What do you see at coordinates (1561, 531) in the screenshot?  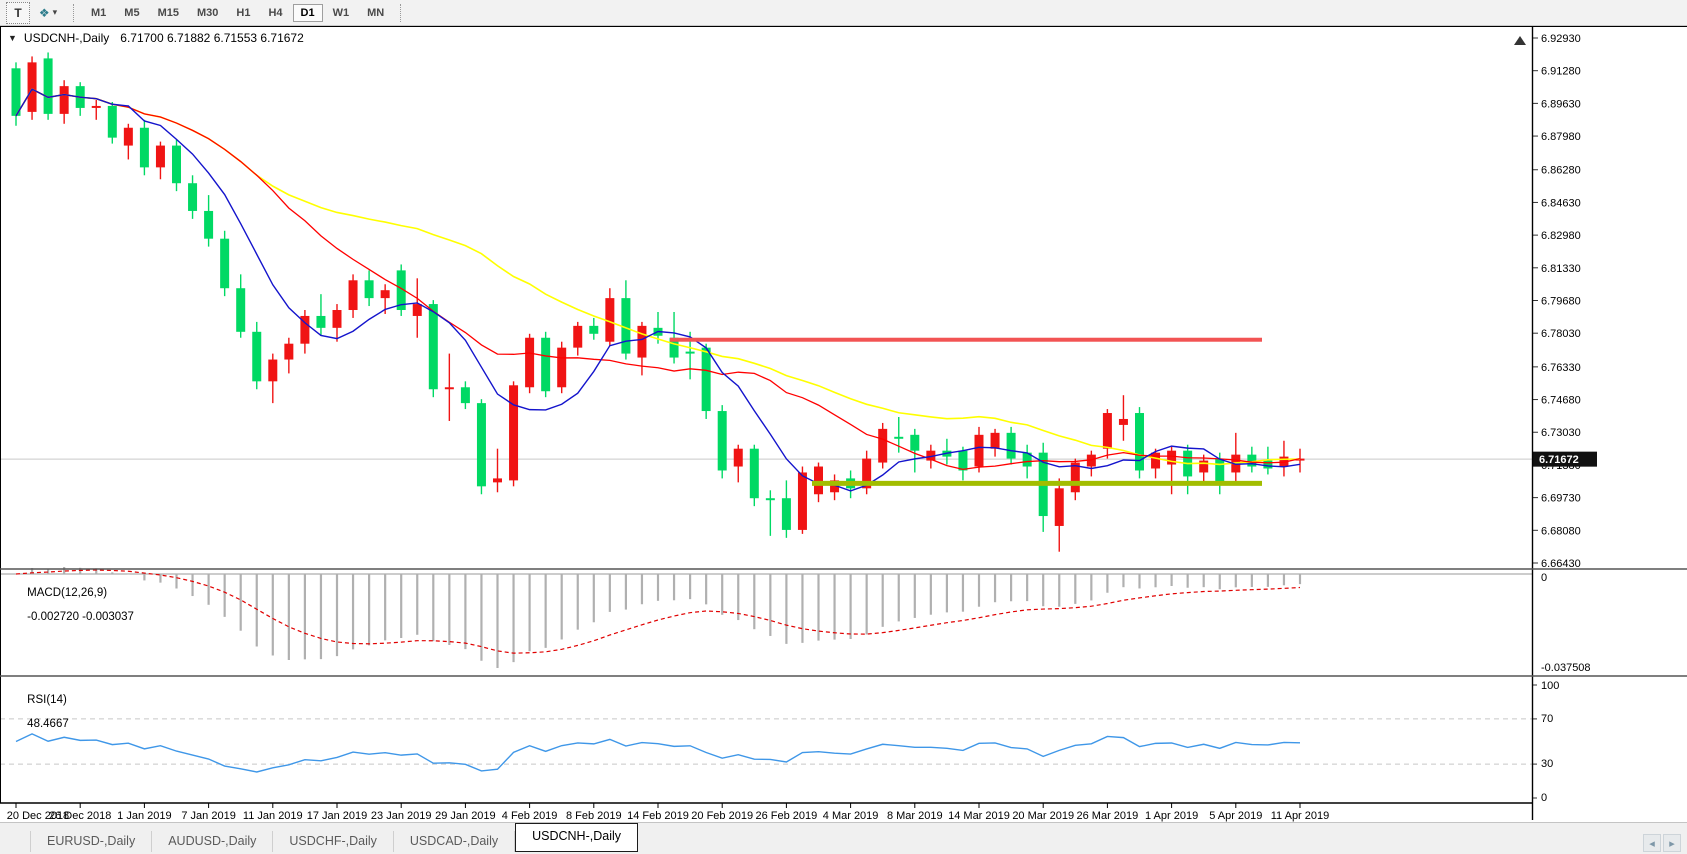 I see `price-tick-label: 6.68080` at bounding box center [1561, 531].